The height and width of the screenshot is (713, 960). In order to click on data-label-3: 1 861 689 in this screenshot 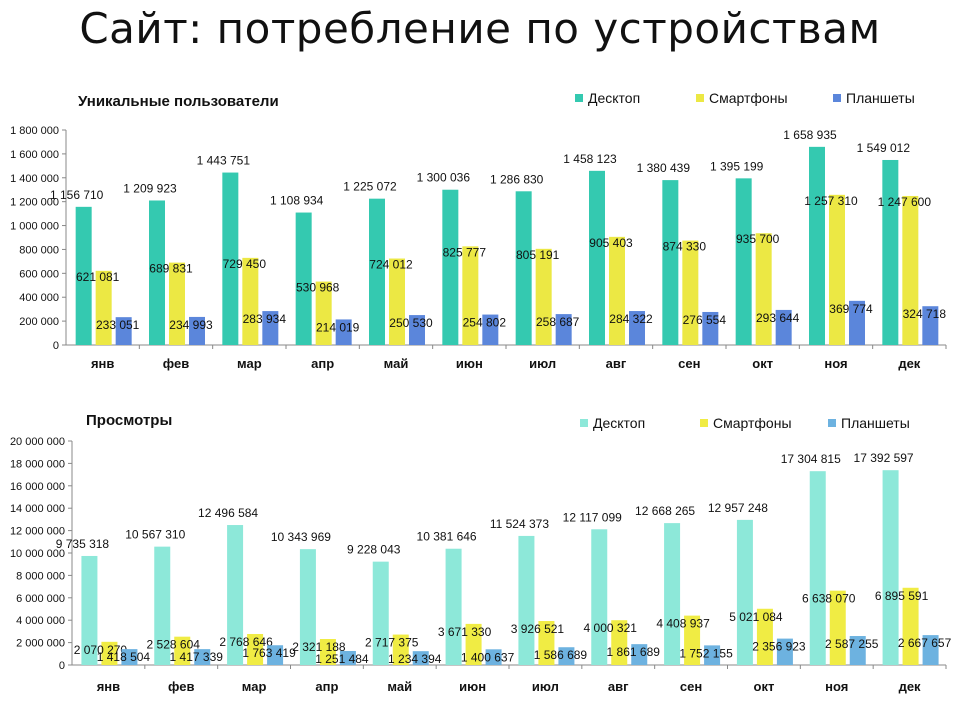, I will do `click(634, 652)`.